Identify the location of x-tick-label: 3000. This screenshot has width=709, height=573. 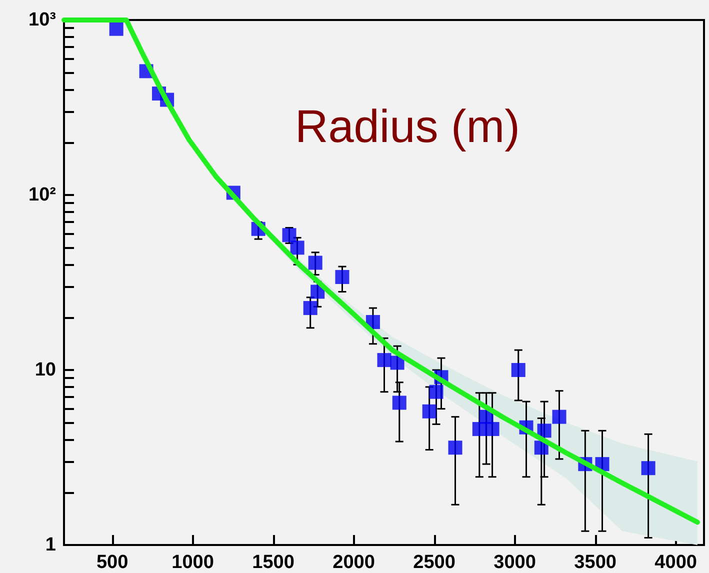
(515, 562).